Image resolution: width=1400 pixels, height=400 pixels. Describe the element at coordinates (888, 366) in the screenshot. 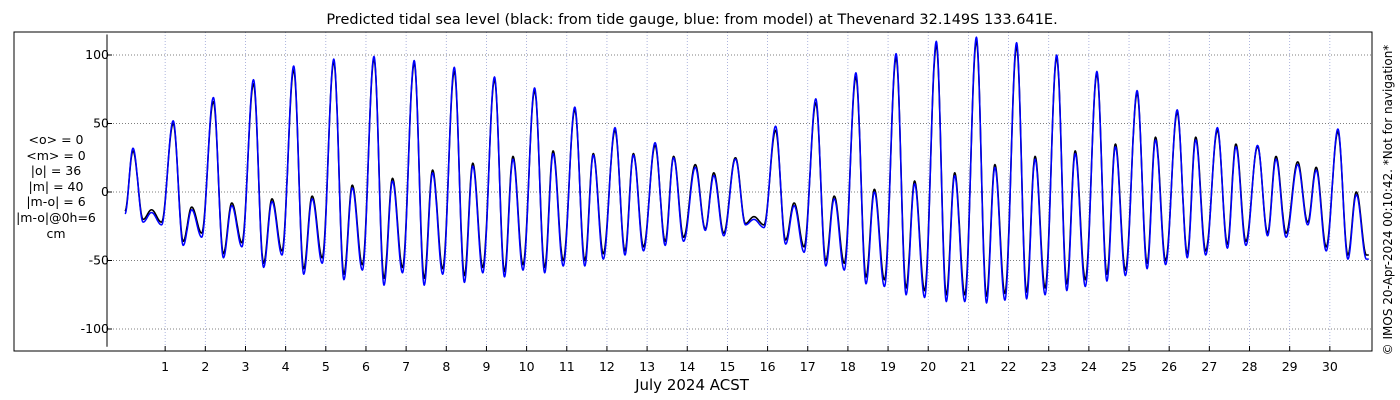

I see `x-tick-label: 19` at that location.